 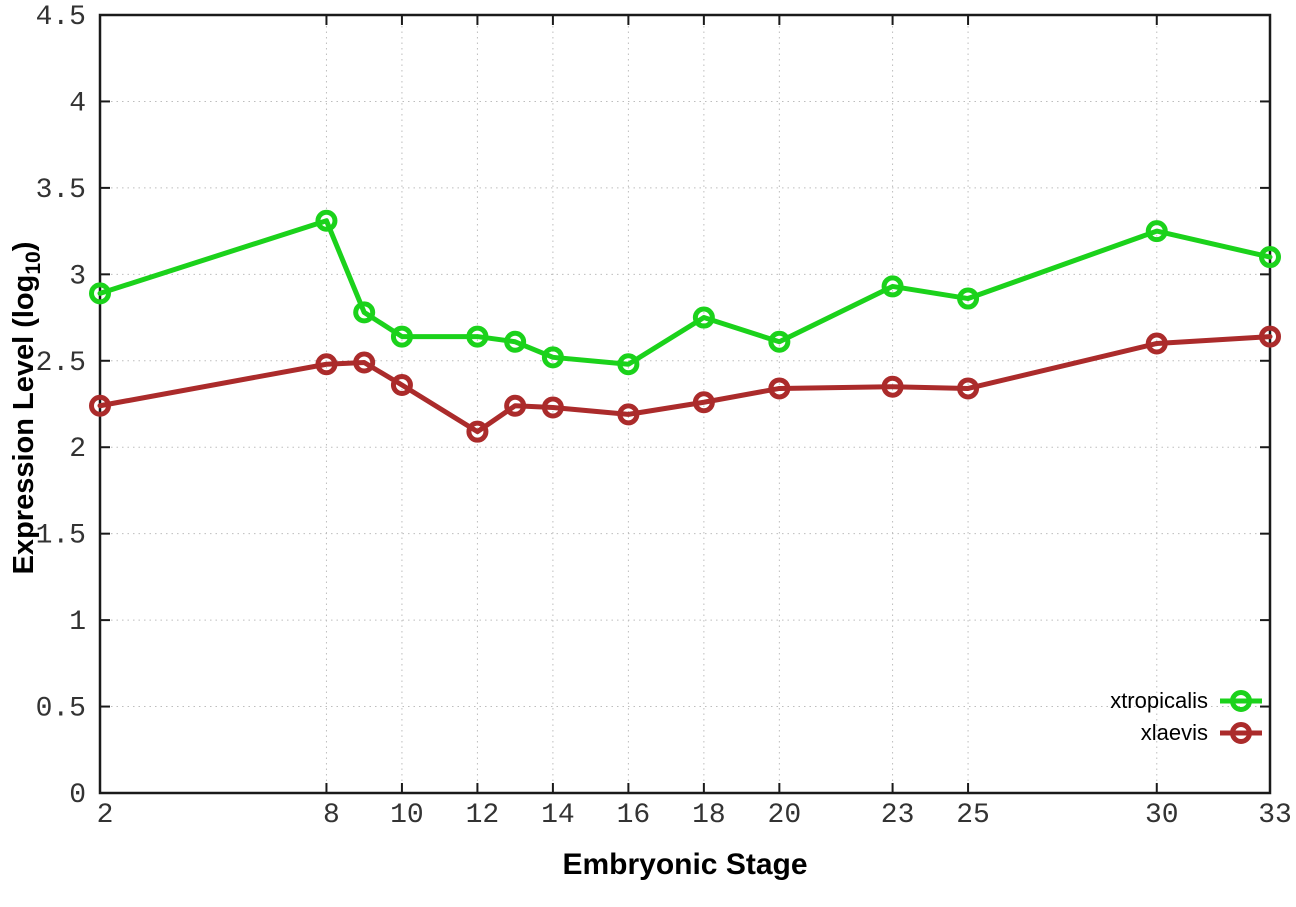 What do you see at coordinates (77, 795) in the screenshot?
I see `y-tick-label: 0` at bounding box center [77, 795].